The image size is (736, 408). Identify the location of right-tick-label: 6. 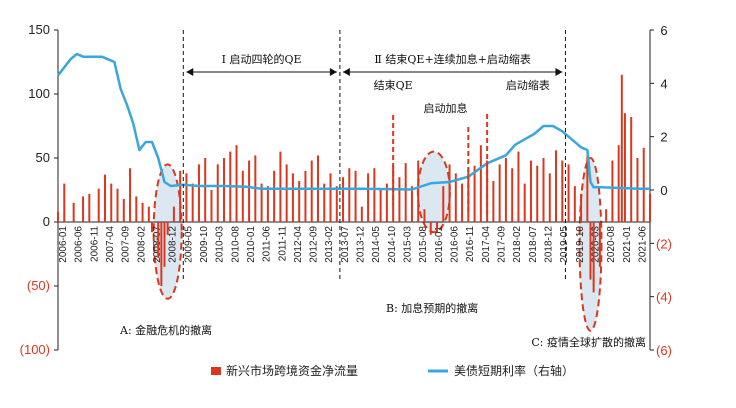
(663, 30).